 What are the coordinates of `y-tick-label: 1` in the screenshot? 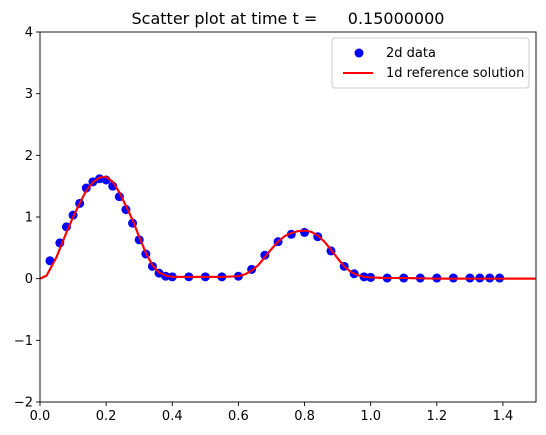 It's located at (29, 218).